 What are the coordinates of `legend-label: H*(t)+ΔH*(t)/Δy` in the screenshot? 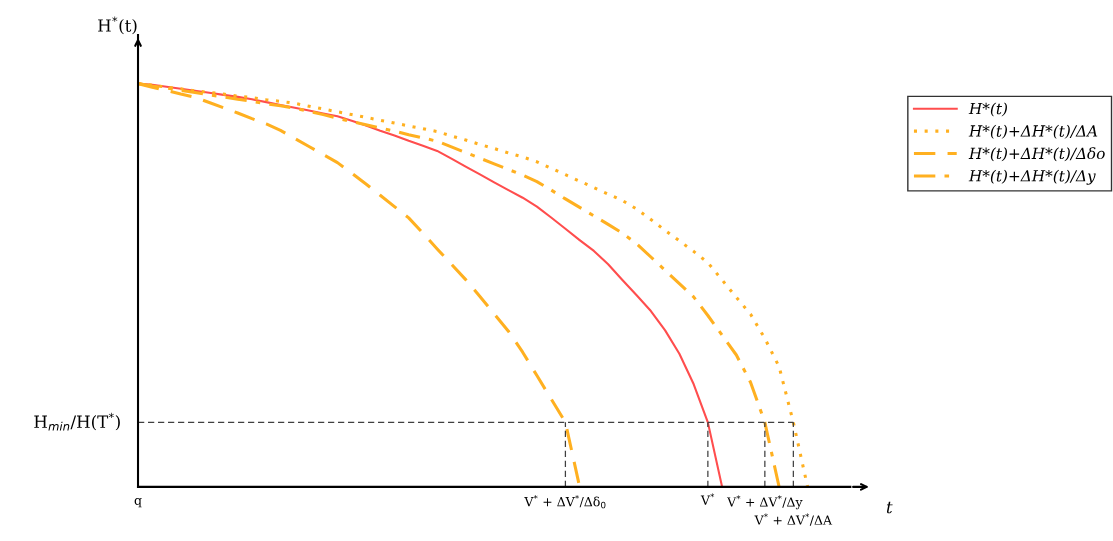 It's located at (1032, 177).